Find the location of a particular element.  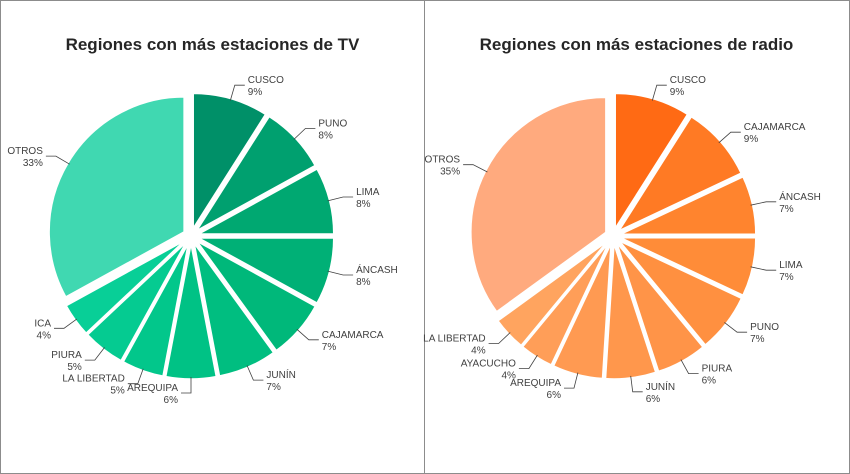

panel-divider is located at coordinates (424, 237).